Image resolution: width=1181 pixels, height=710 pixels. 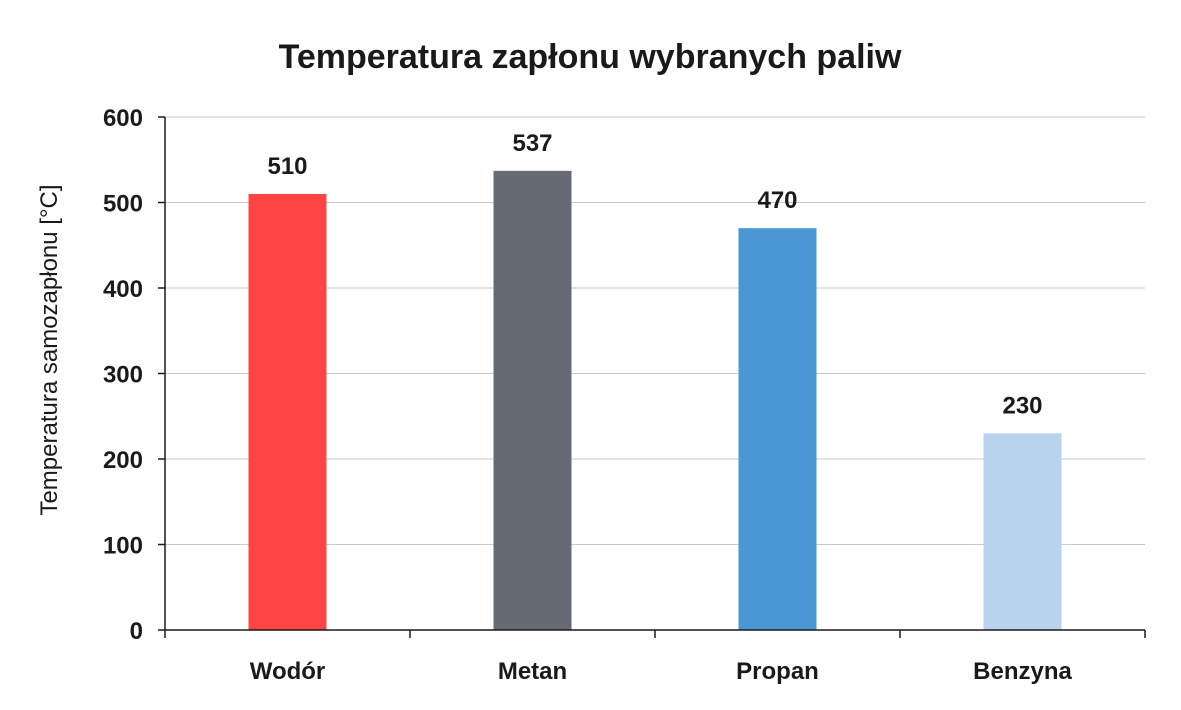 I want to click on bar-wodór, so click(x=287, y=411).